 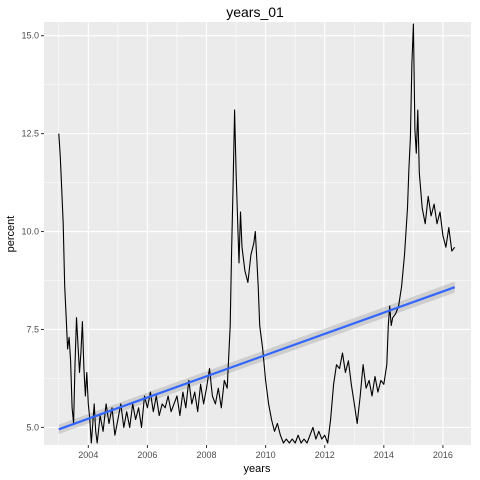 What do you see at coordinates (257, 469) in the screenshot?
I see `x-axis-label: years` at bounding box center [257, 469].